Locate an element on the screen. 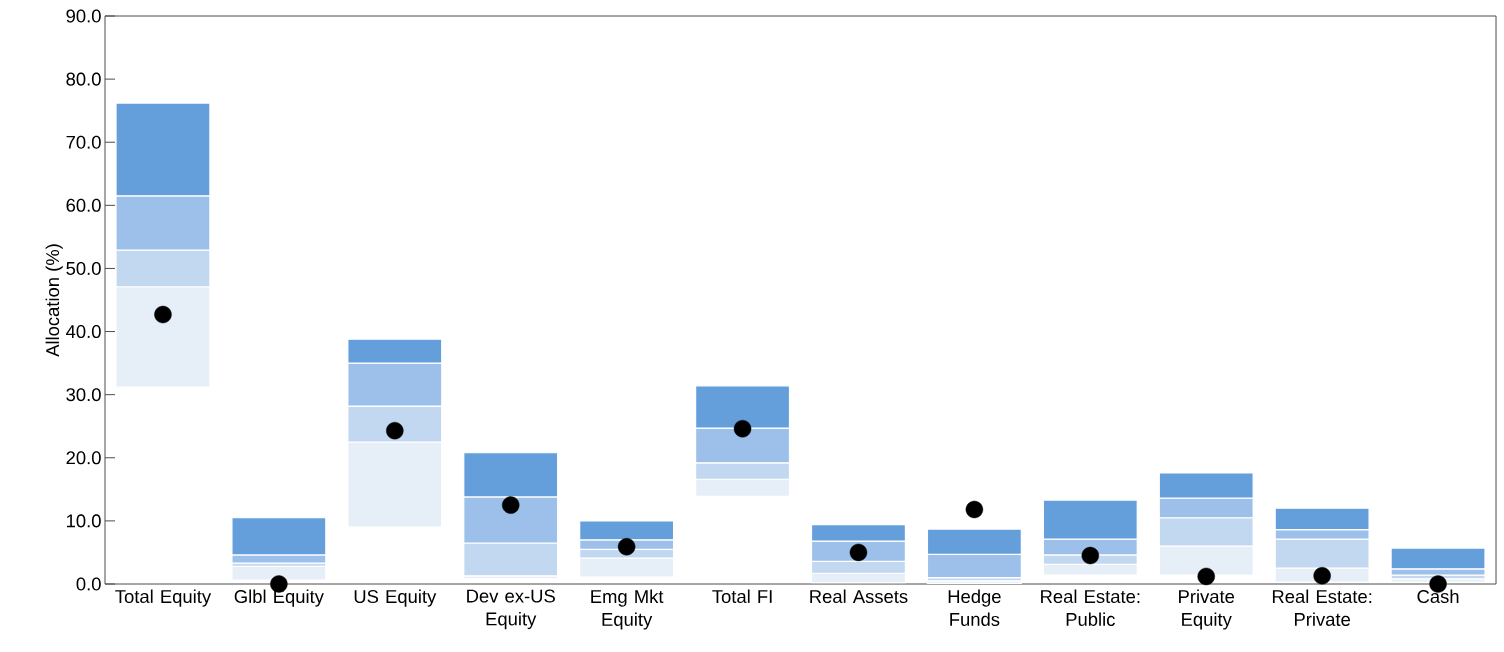  y-axis-title: Allocation (%) is located at coordinates (54, 300).